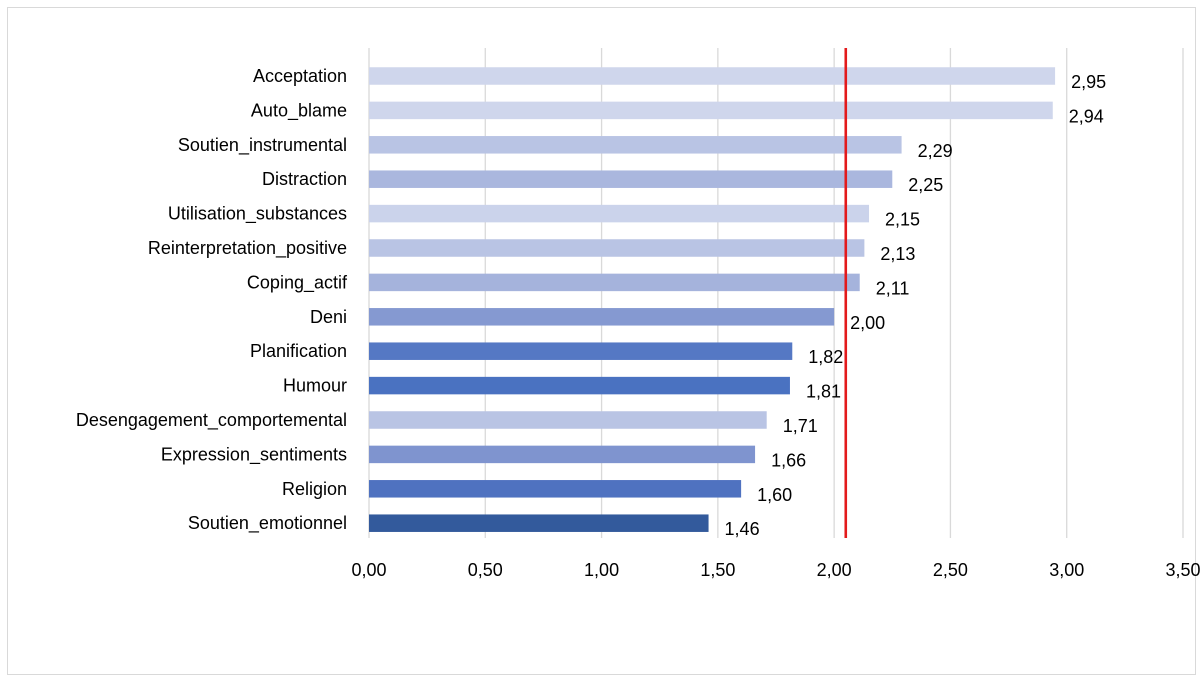 Image resolution: width=1202 pixels, height=682 pixels. Describe the element at coordinates (254, 454) in the screenshot. I see `category-label: Expression_sentiments` at that location.